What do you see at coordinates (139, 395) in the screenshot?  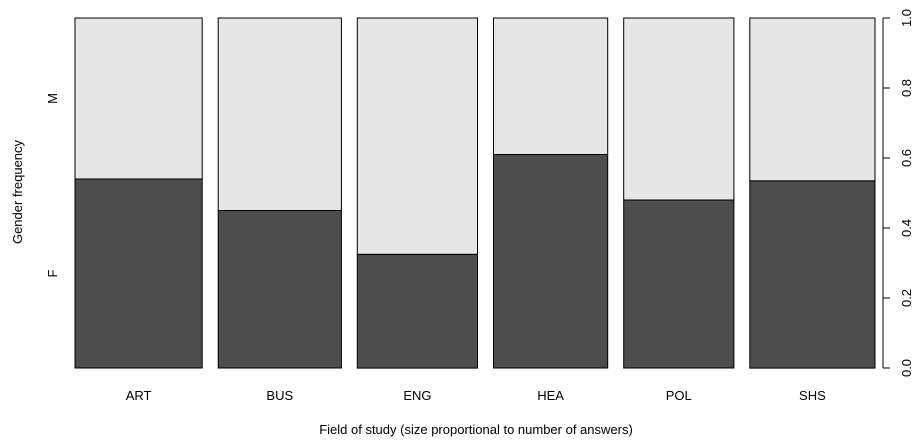 I see `category-label-art: ART` at bounding box center [139, 395].